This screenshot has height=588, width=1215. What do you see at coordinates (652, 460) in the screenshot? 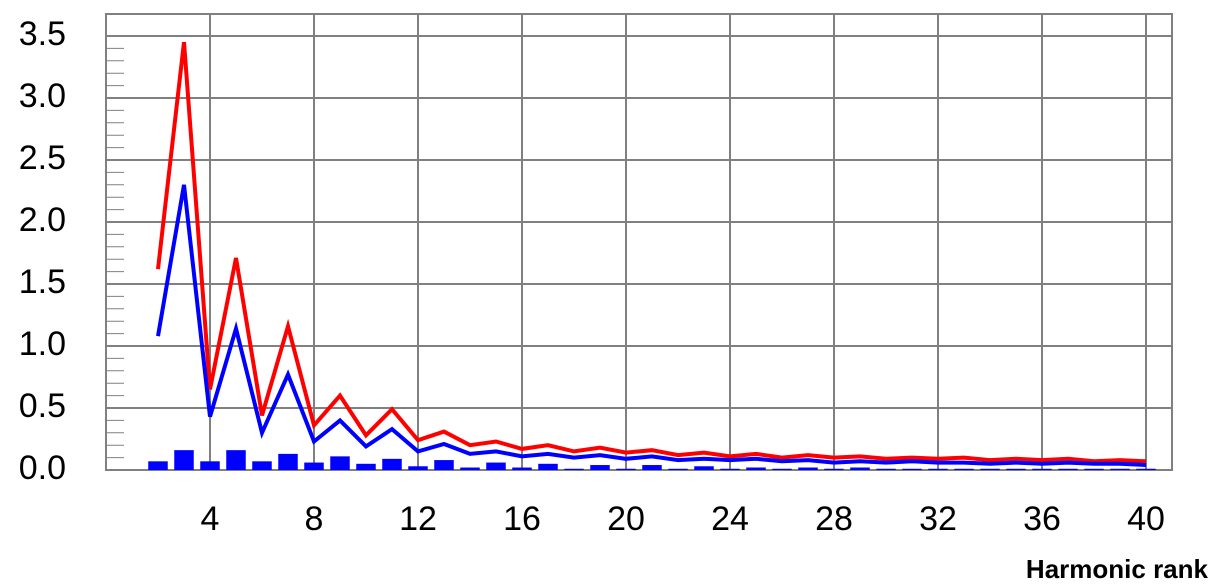
I see `bar-series` at bounding box center [652, 460].